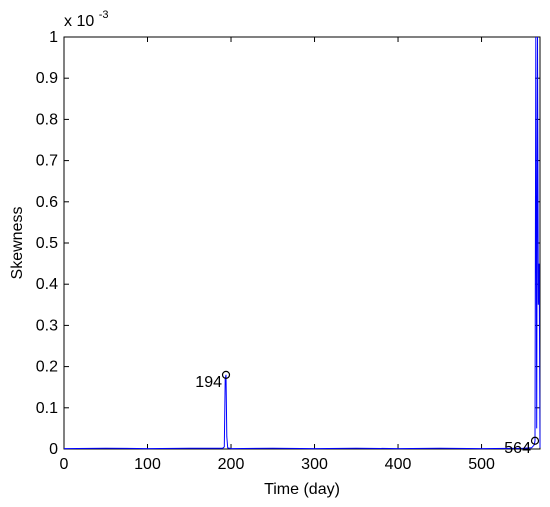  What do you see at coordinates (47, 243) in the screenshot?
I see `y-tick-label: 0.5` at bounding box center [47, 243].